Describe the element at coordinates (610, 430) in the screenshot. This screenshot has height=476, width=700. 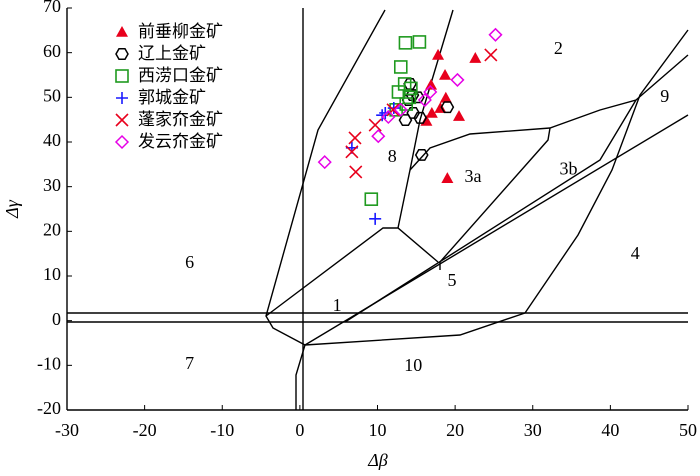
I see `x-tick-label: 40` at that location.